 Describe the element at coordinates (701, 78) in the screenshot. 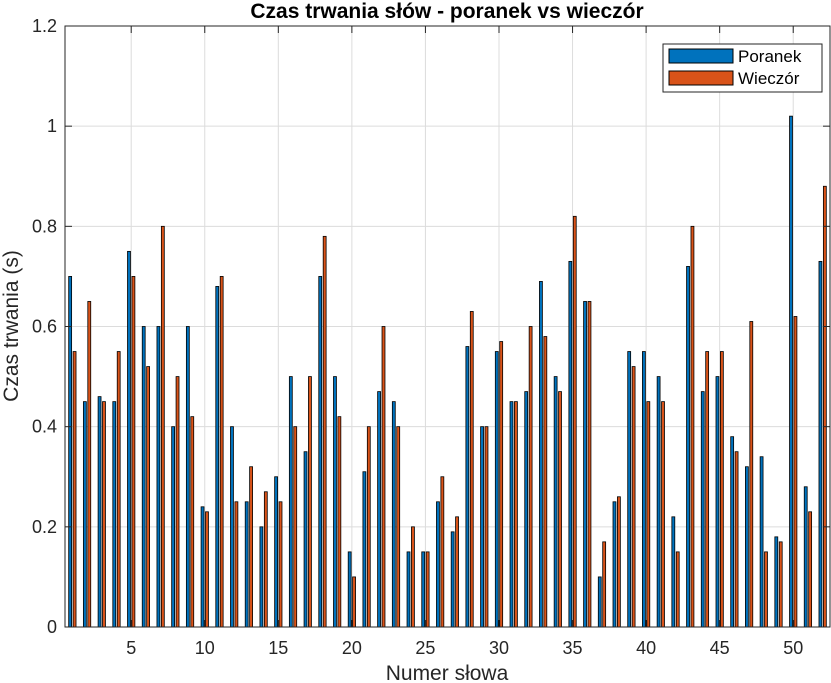

I see `legend-swatch-wieczor` at that location.